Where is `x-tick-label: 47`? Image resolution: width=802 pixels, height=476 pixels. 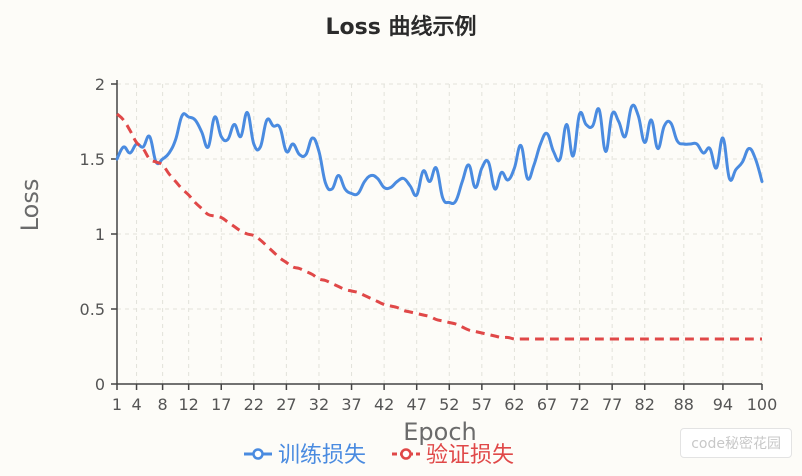
x-tick-label: 47 is located at coordinates (417, 404).